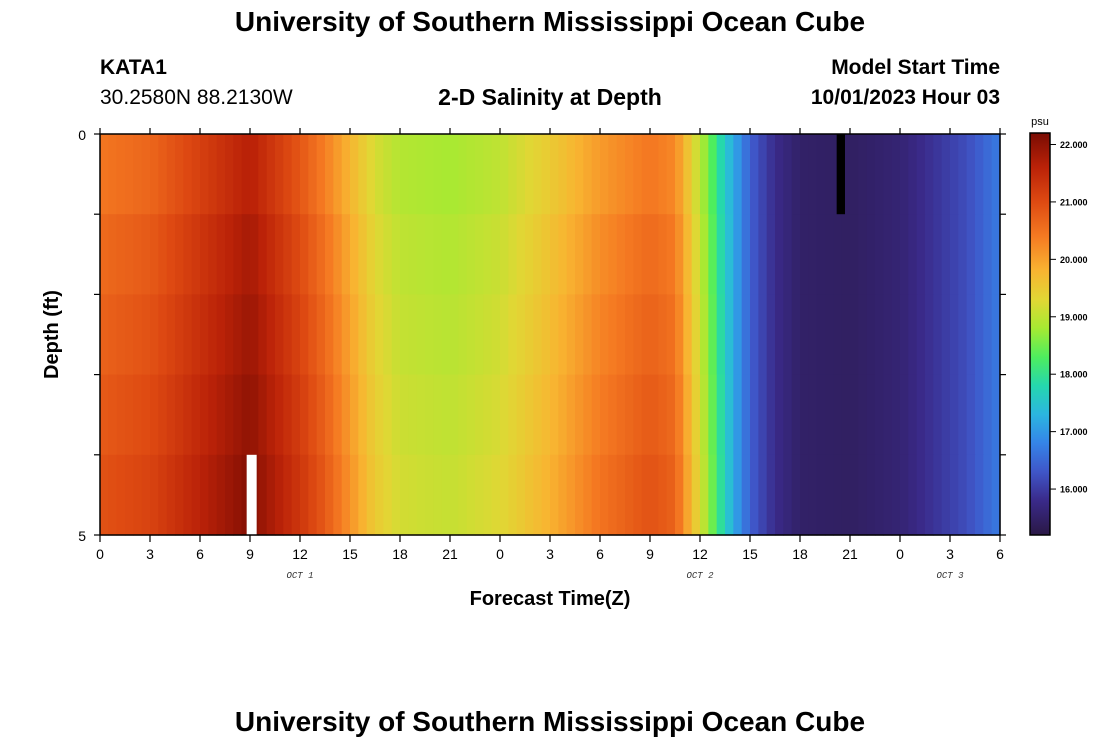 The width and height of the screenshot is (1100, 750). What do you see at coordinates (133, 67) in the screenshot?
I see `station-id: KATA1` at bounding box center [133, 67].